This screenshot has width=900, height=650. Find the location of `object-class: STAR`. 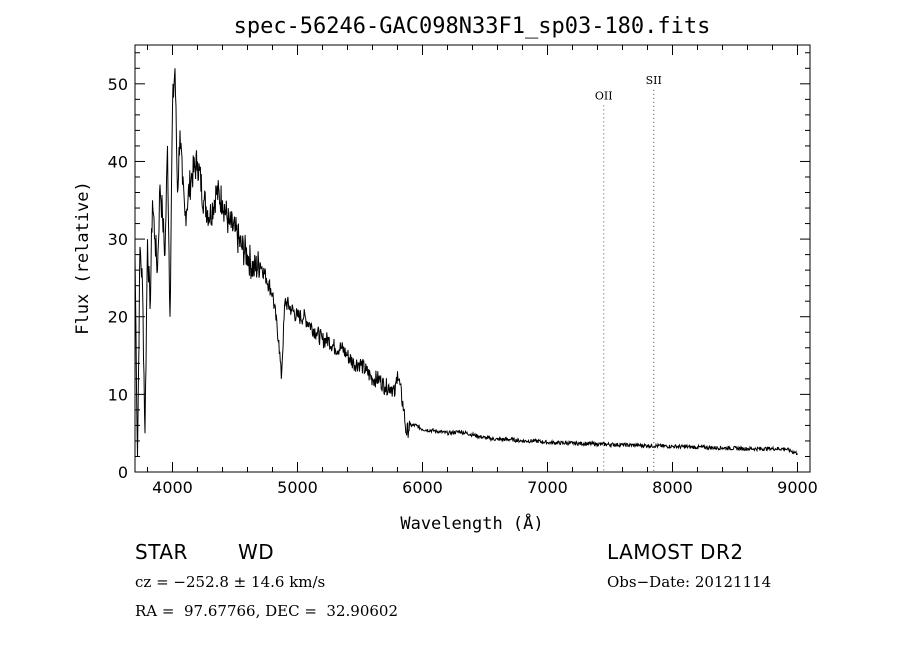

object-class: STAR is located at coordinates (161, 552).